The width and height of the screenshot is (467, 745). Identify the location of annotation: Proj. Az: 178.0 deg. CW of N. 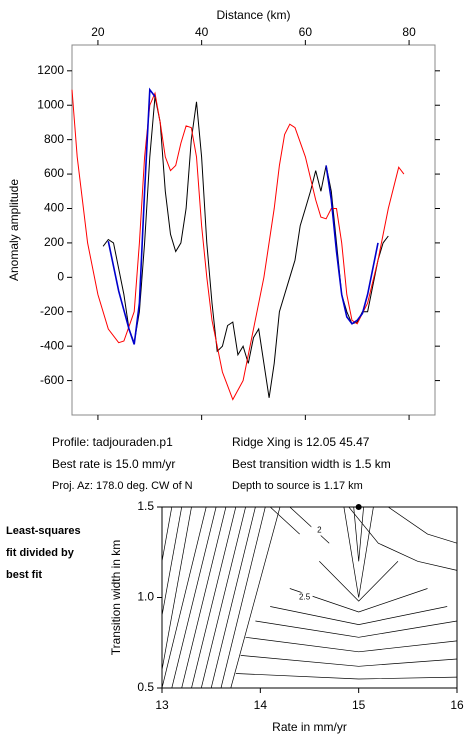
(122, 486).